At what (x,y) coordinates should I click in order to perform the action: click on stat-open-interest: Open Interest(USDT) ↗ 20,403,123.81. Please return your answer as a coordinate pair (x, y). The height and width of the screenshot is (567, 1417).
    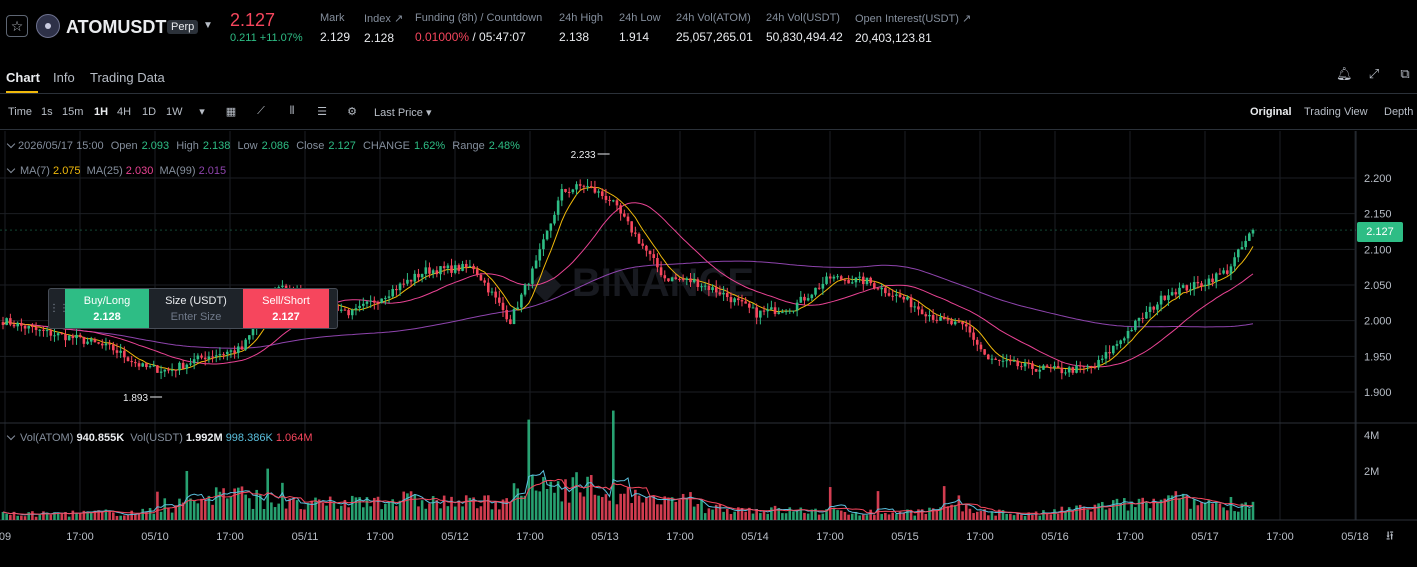
    Looking at the image, I should click on (913, 28).